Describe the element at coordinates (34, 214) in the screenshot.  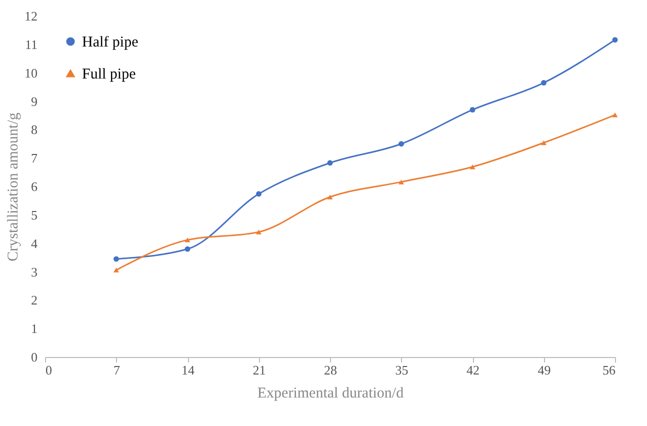
I see `y-tick-label: 5` at that location.